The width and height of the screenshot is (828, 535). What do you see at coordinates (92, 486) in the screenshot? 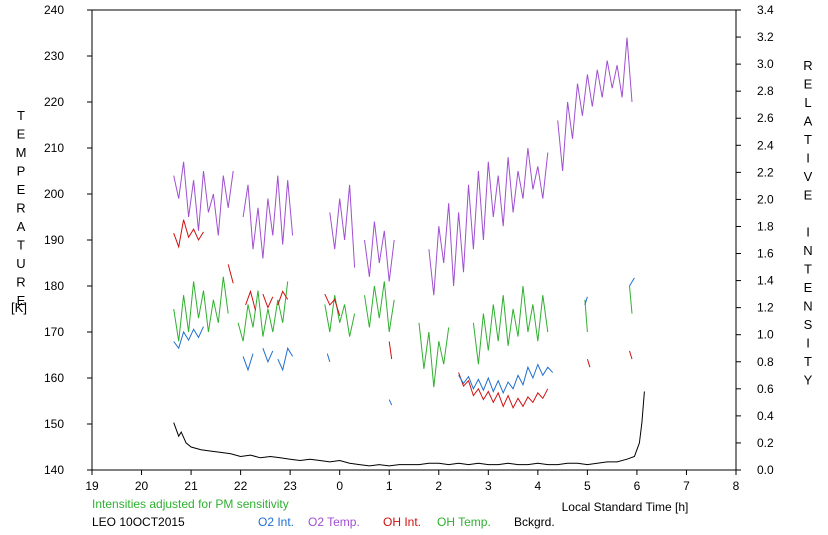
I see `x-tick-label: 19` at bounding box center [92, 486].